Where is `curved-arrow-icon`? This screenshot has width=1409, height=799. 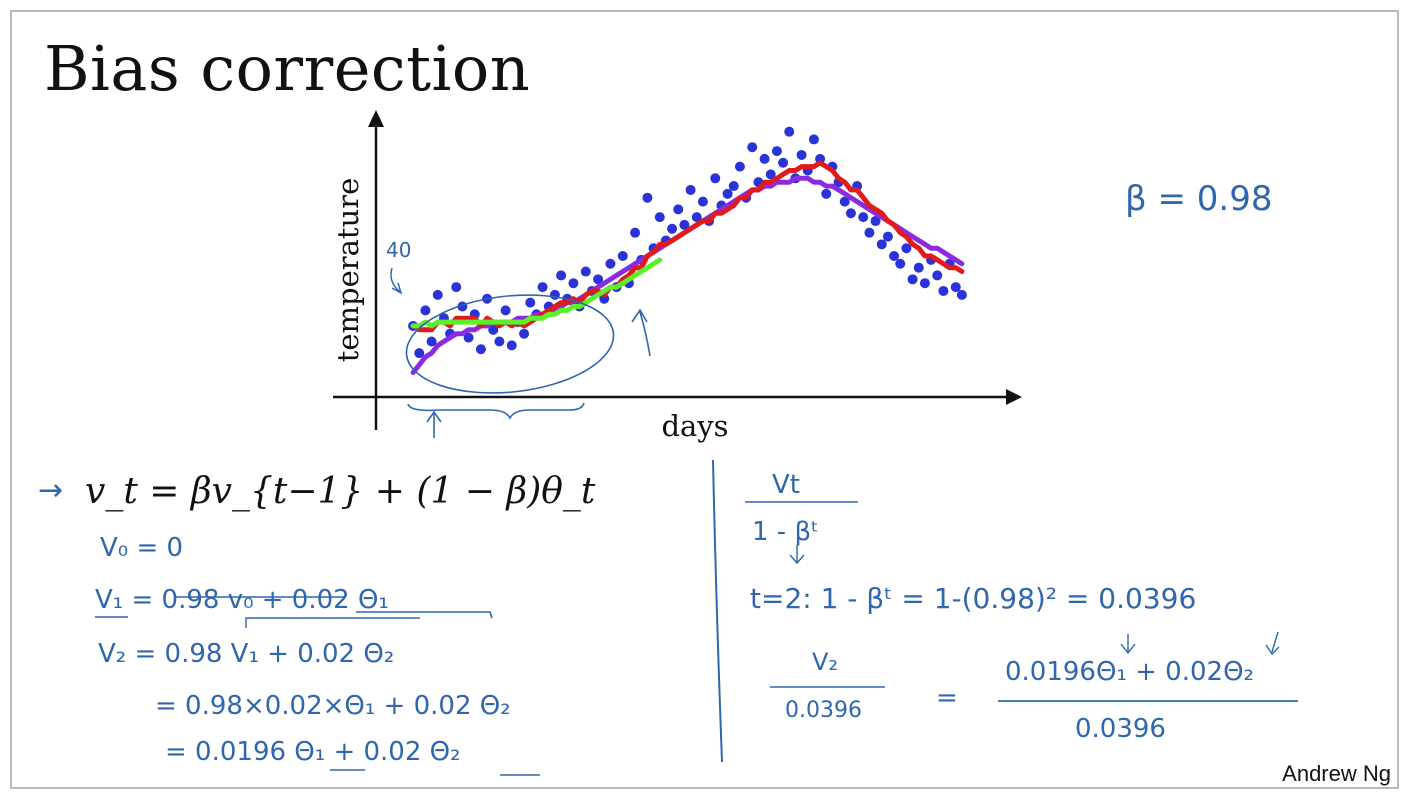
curved-arrow-icon is located at coordinates (396, 281).